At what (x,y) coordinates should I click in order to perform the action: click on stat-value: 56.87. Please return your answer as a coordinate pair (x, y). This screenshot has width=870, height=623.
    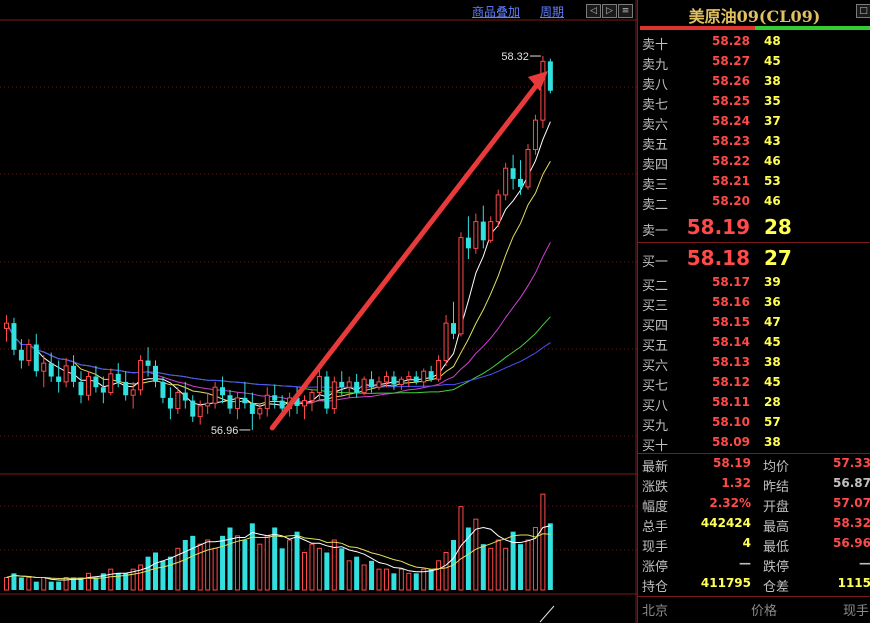
    Looking at the image, I should click on (851, 483).